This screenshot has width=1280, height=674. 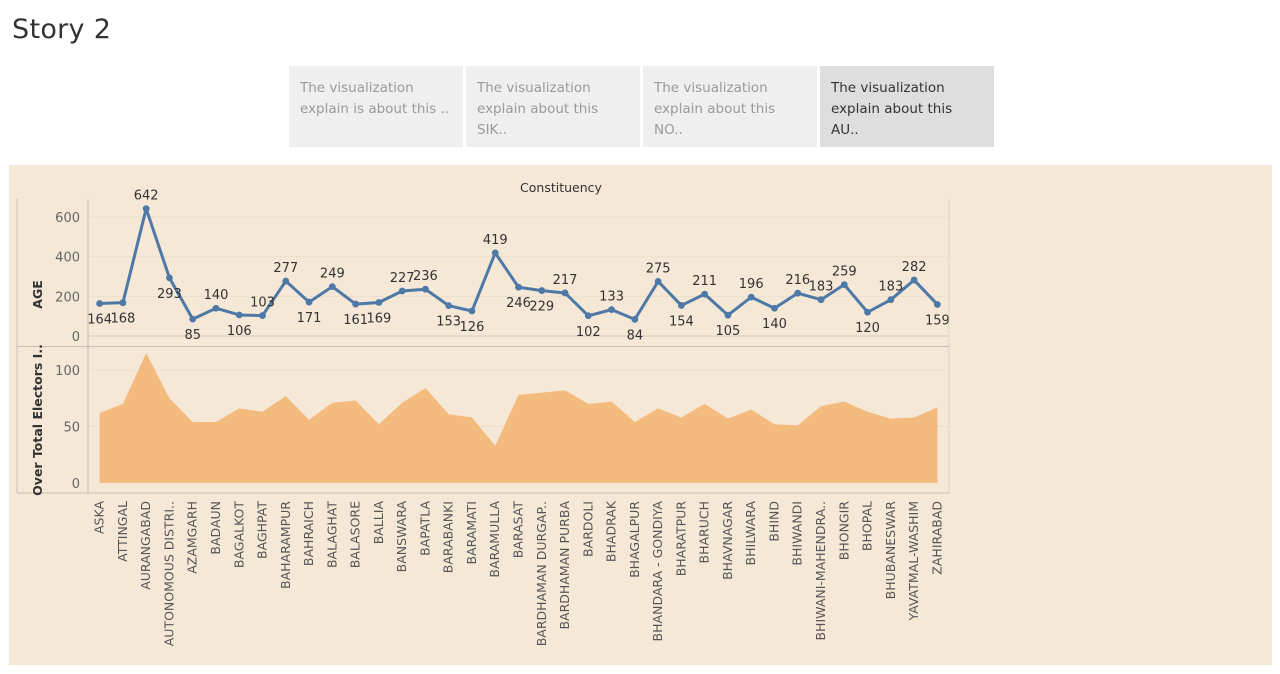 I want to click on story-point-text: explain about this AU.., so click(x=892, y=119).